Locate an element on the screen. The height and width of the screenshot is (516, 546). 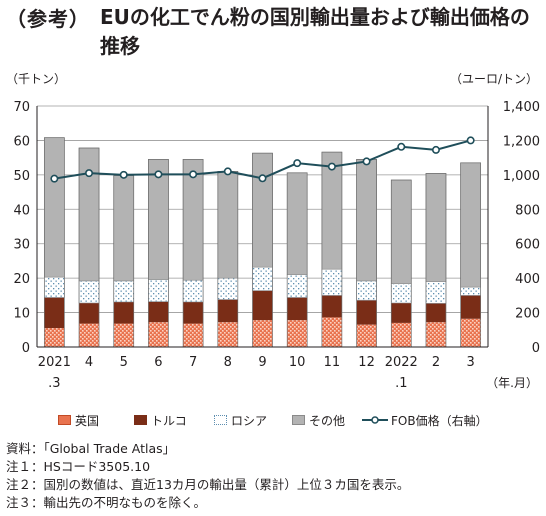
x-tick-label: 3 is located at coordinates (471, 362).